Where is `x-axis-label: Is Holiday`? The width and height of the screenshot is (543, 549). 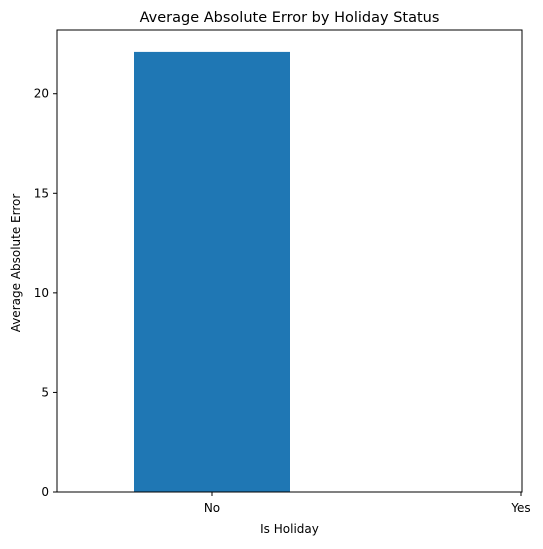 x-axis-label: Is Holiday is located at coordinates (289, 529).